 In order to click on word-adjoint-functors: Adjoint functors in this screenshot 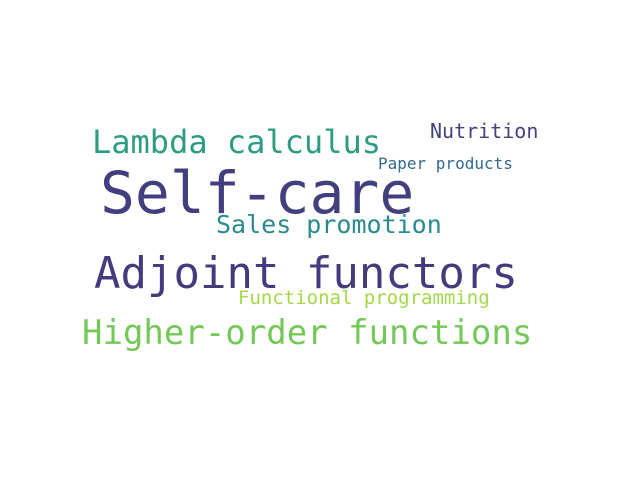, I will do `click(306, 273)`.